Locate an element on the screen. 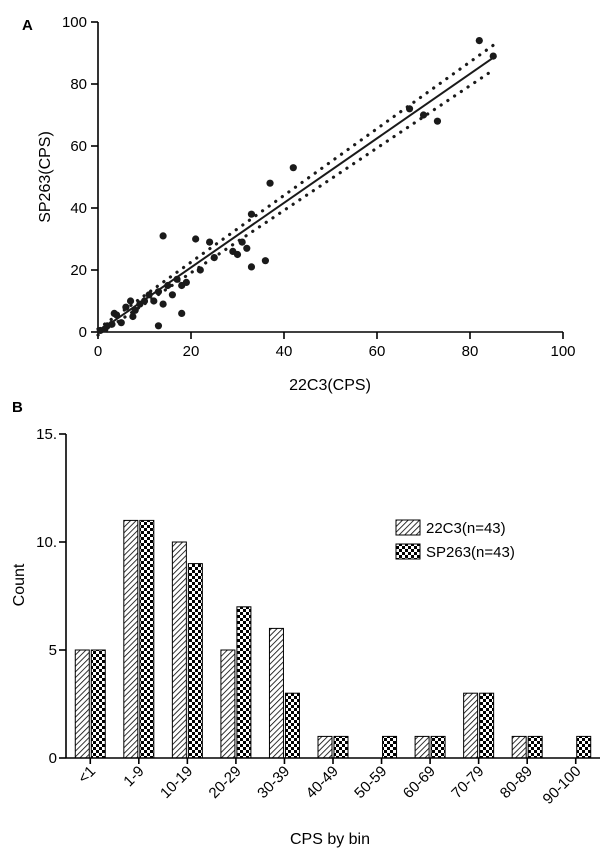 This screenshot has width=602, height=850. x-tick-label: 40-49 is located at coordinates (322, 782).